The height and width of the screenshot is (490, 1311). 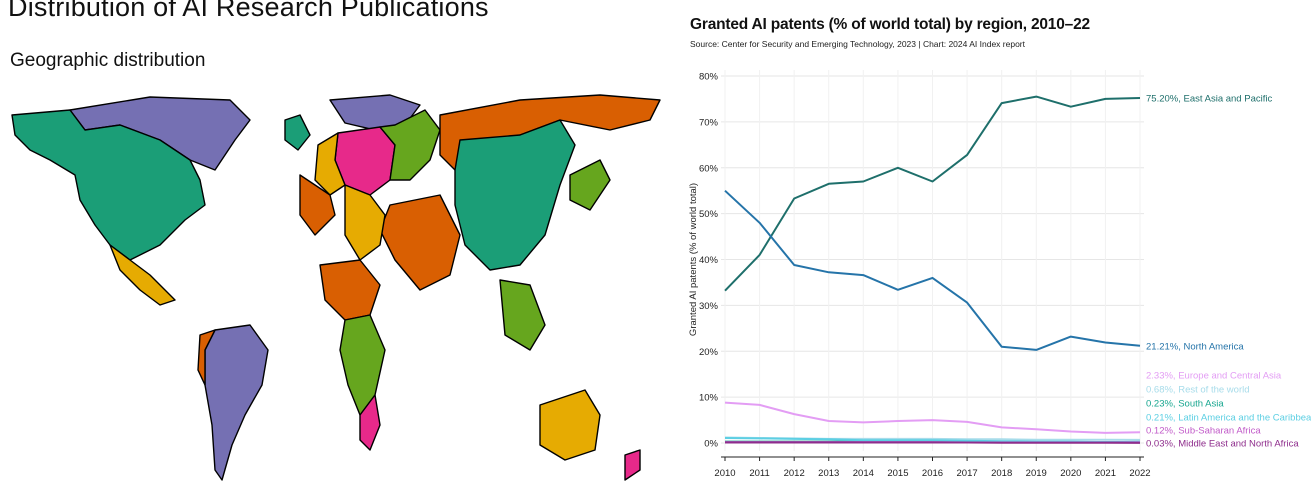 I want to click on series-end-label: 0.03%, Middle East and North Africa, so click(x=1222, y=444).